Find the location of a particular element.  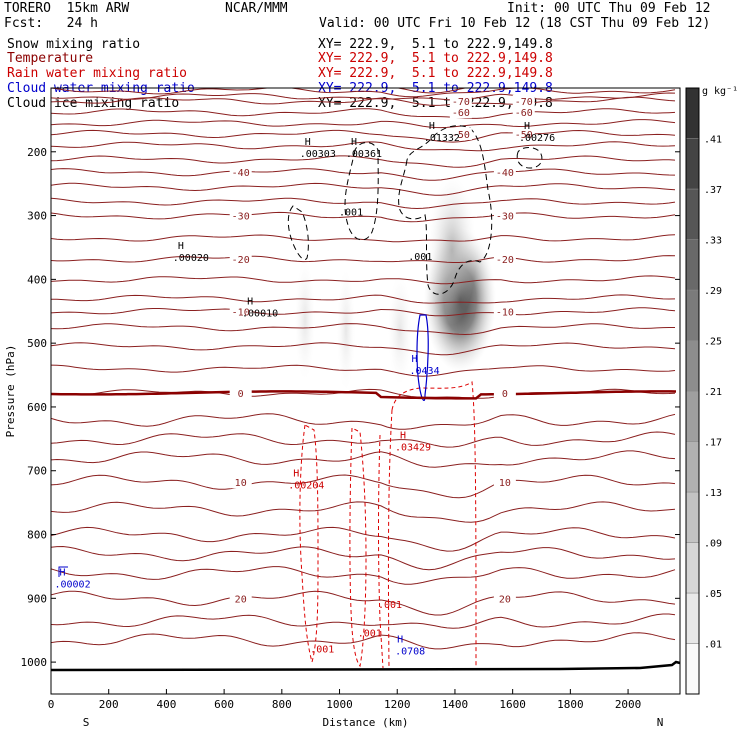

isotherm-label: 20 is located at coordinates (505, 599).